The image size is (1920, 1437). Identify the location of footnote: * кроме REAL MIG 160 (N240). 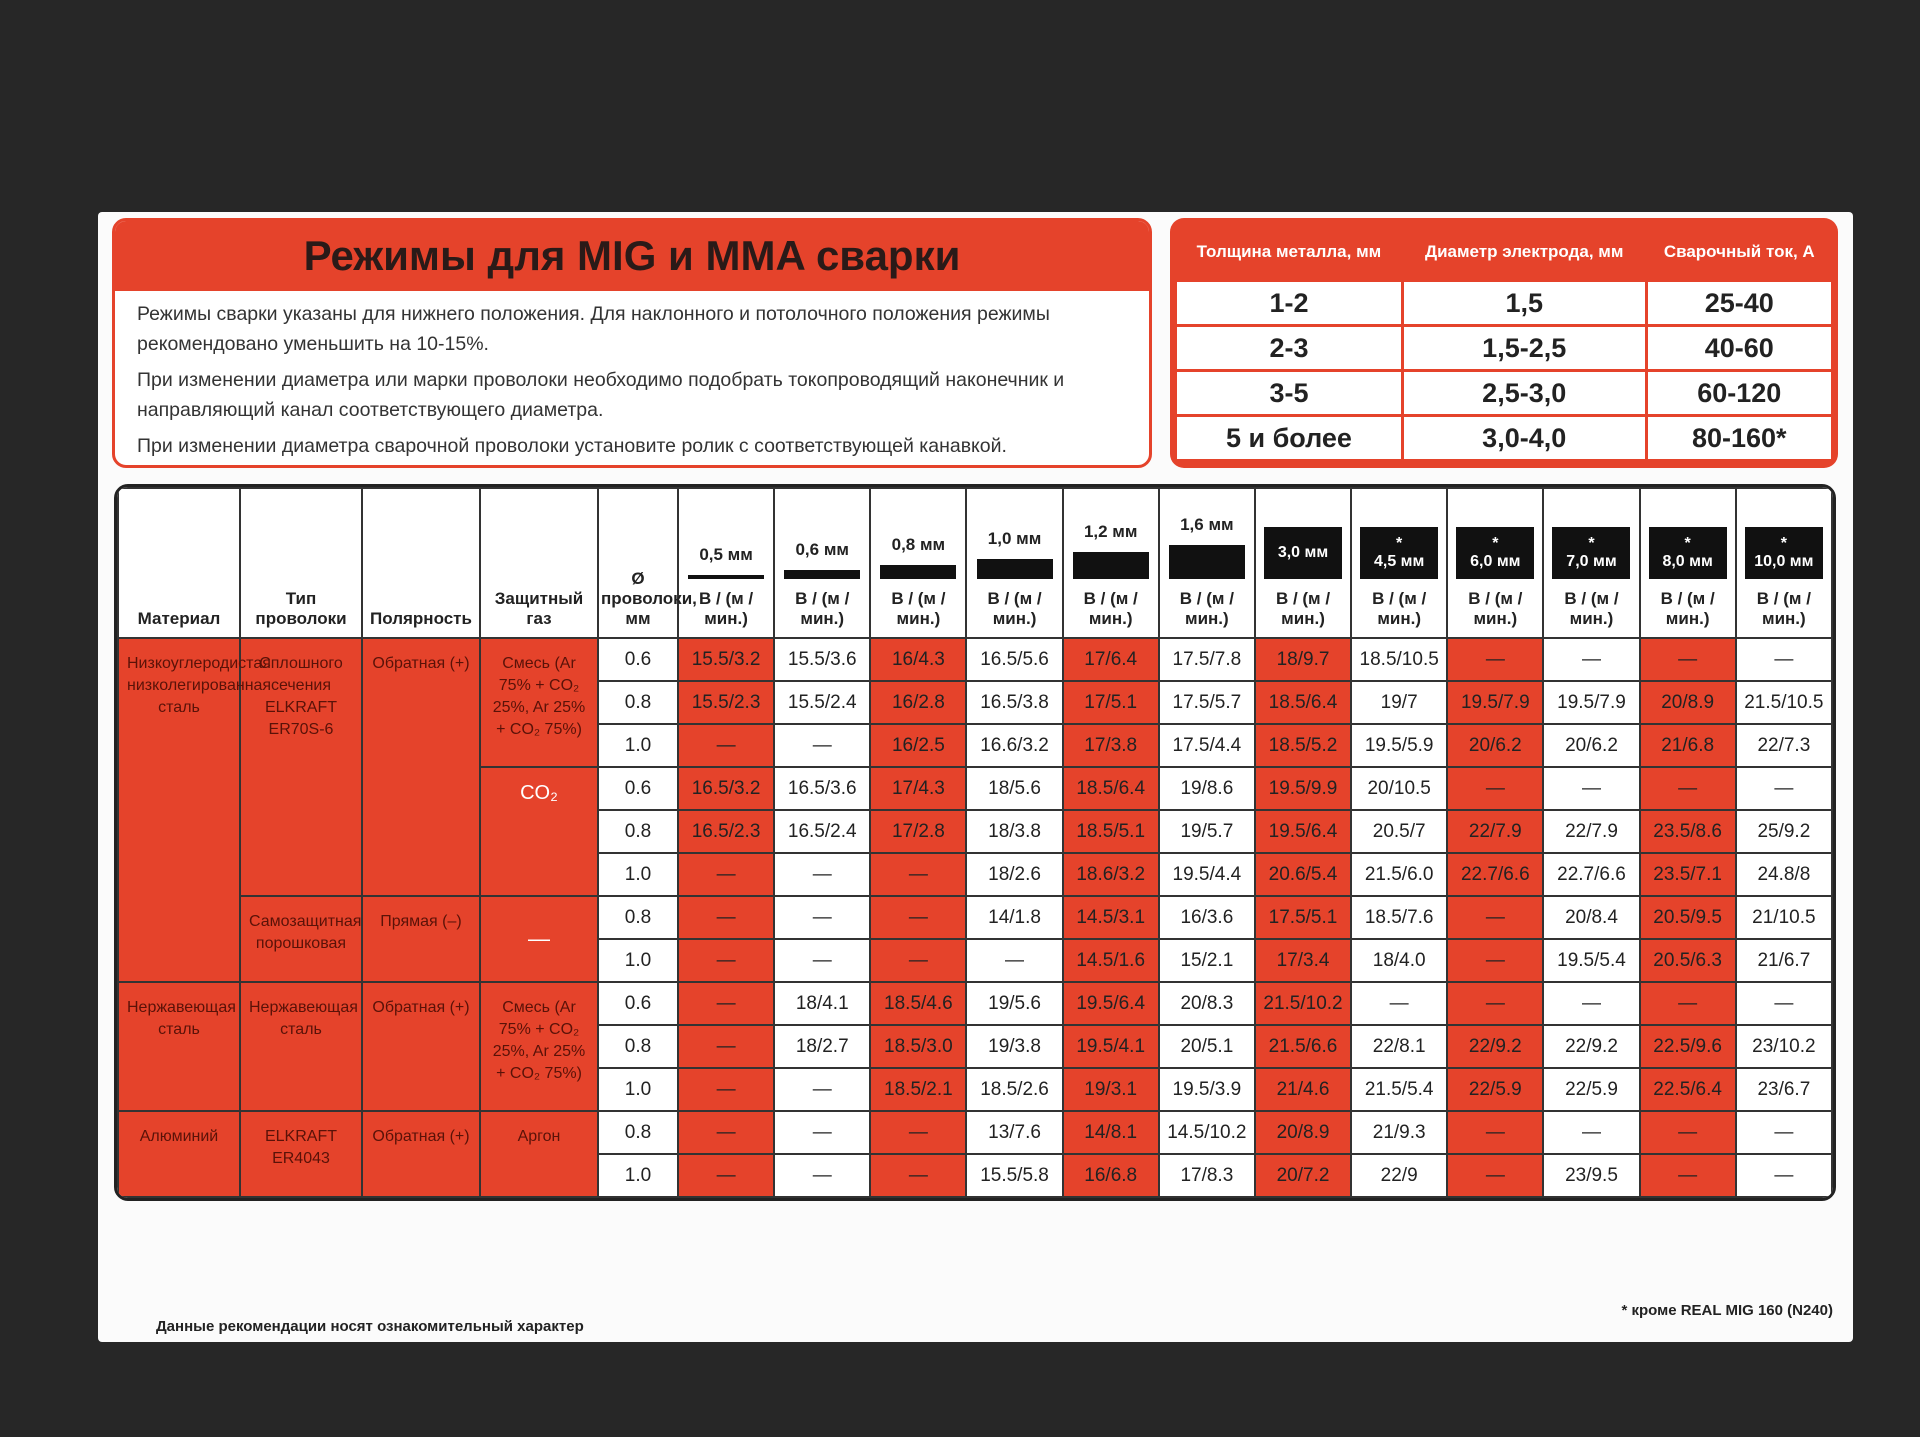
(1727, 1310).